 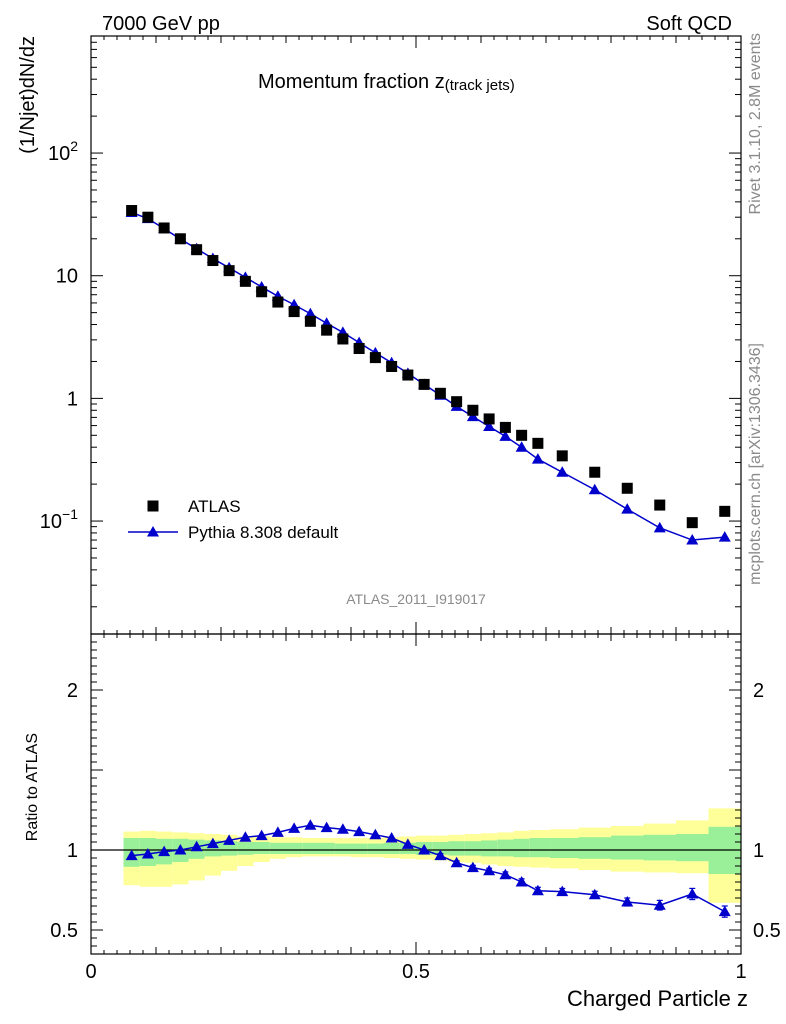 I want to click on x-tick-label: 0.5, so click(x=416, y=972).